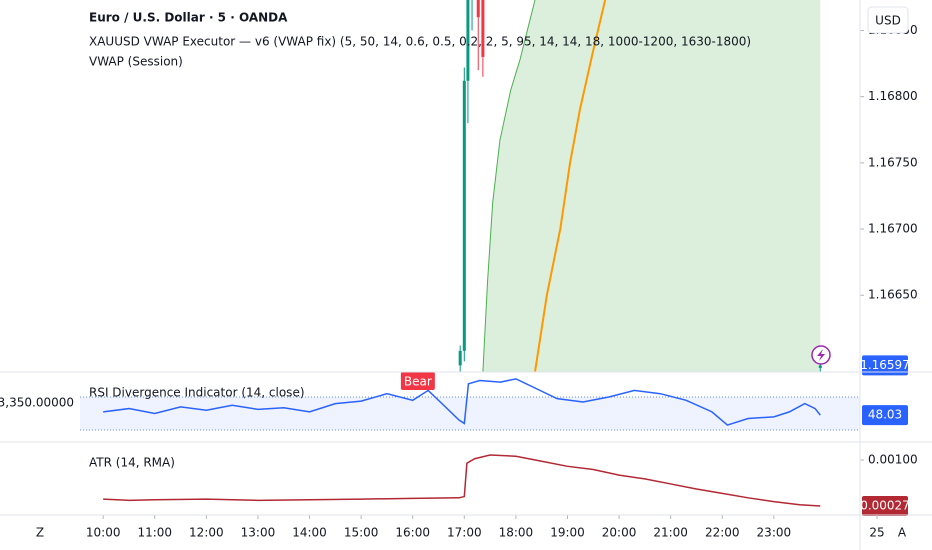 This screenshot has height=550, width=932. Describe the element at coordinates (136, 62) in the screenshot. I see `indicator-label: VWAP (Session)` at that location.